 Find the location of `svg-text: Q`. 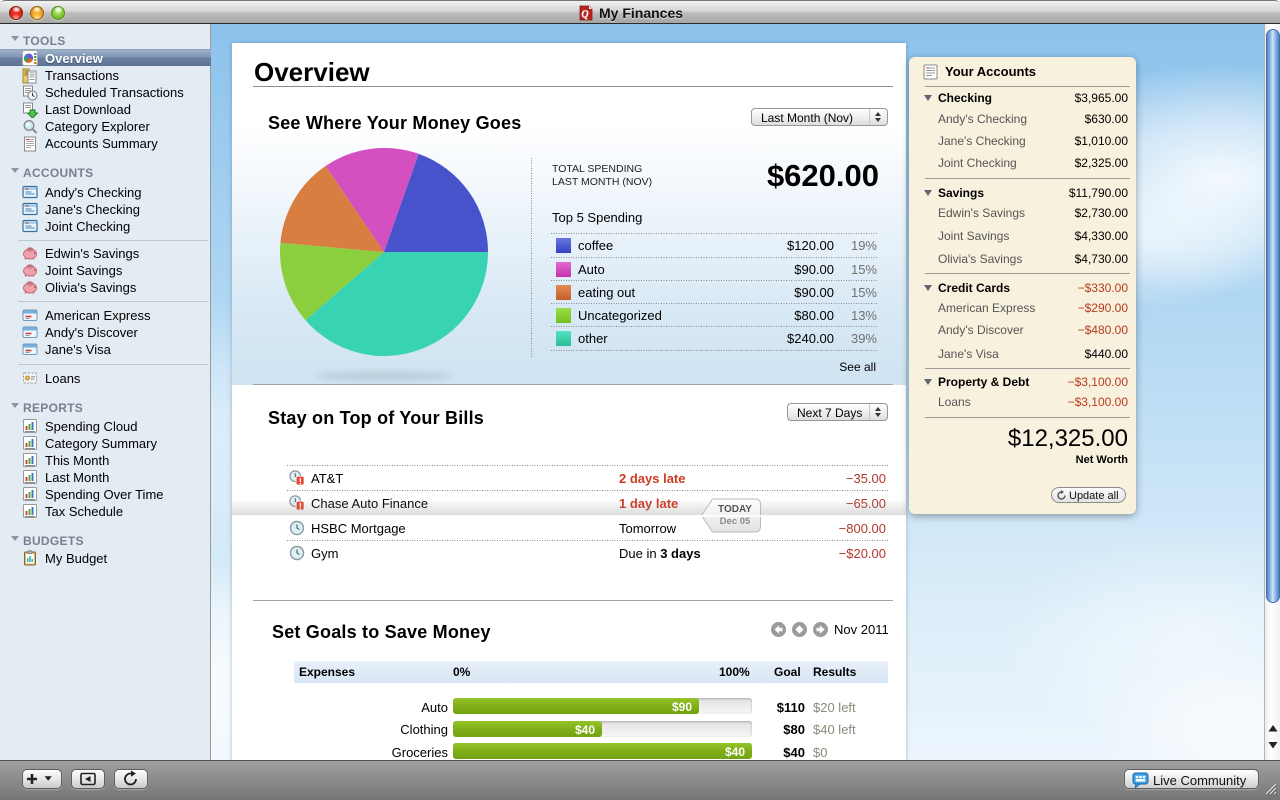

svg-text: Q is located at coordinates (584, 14).